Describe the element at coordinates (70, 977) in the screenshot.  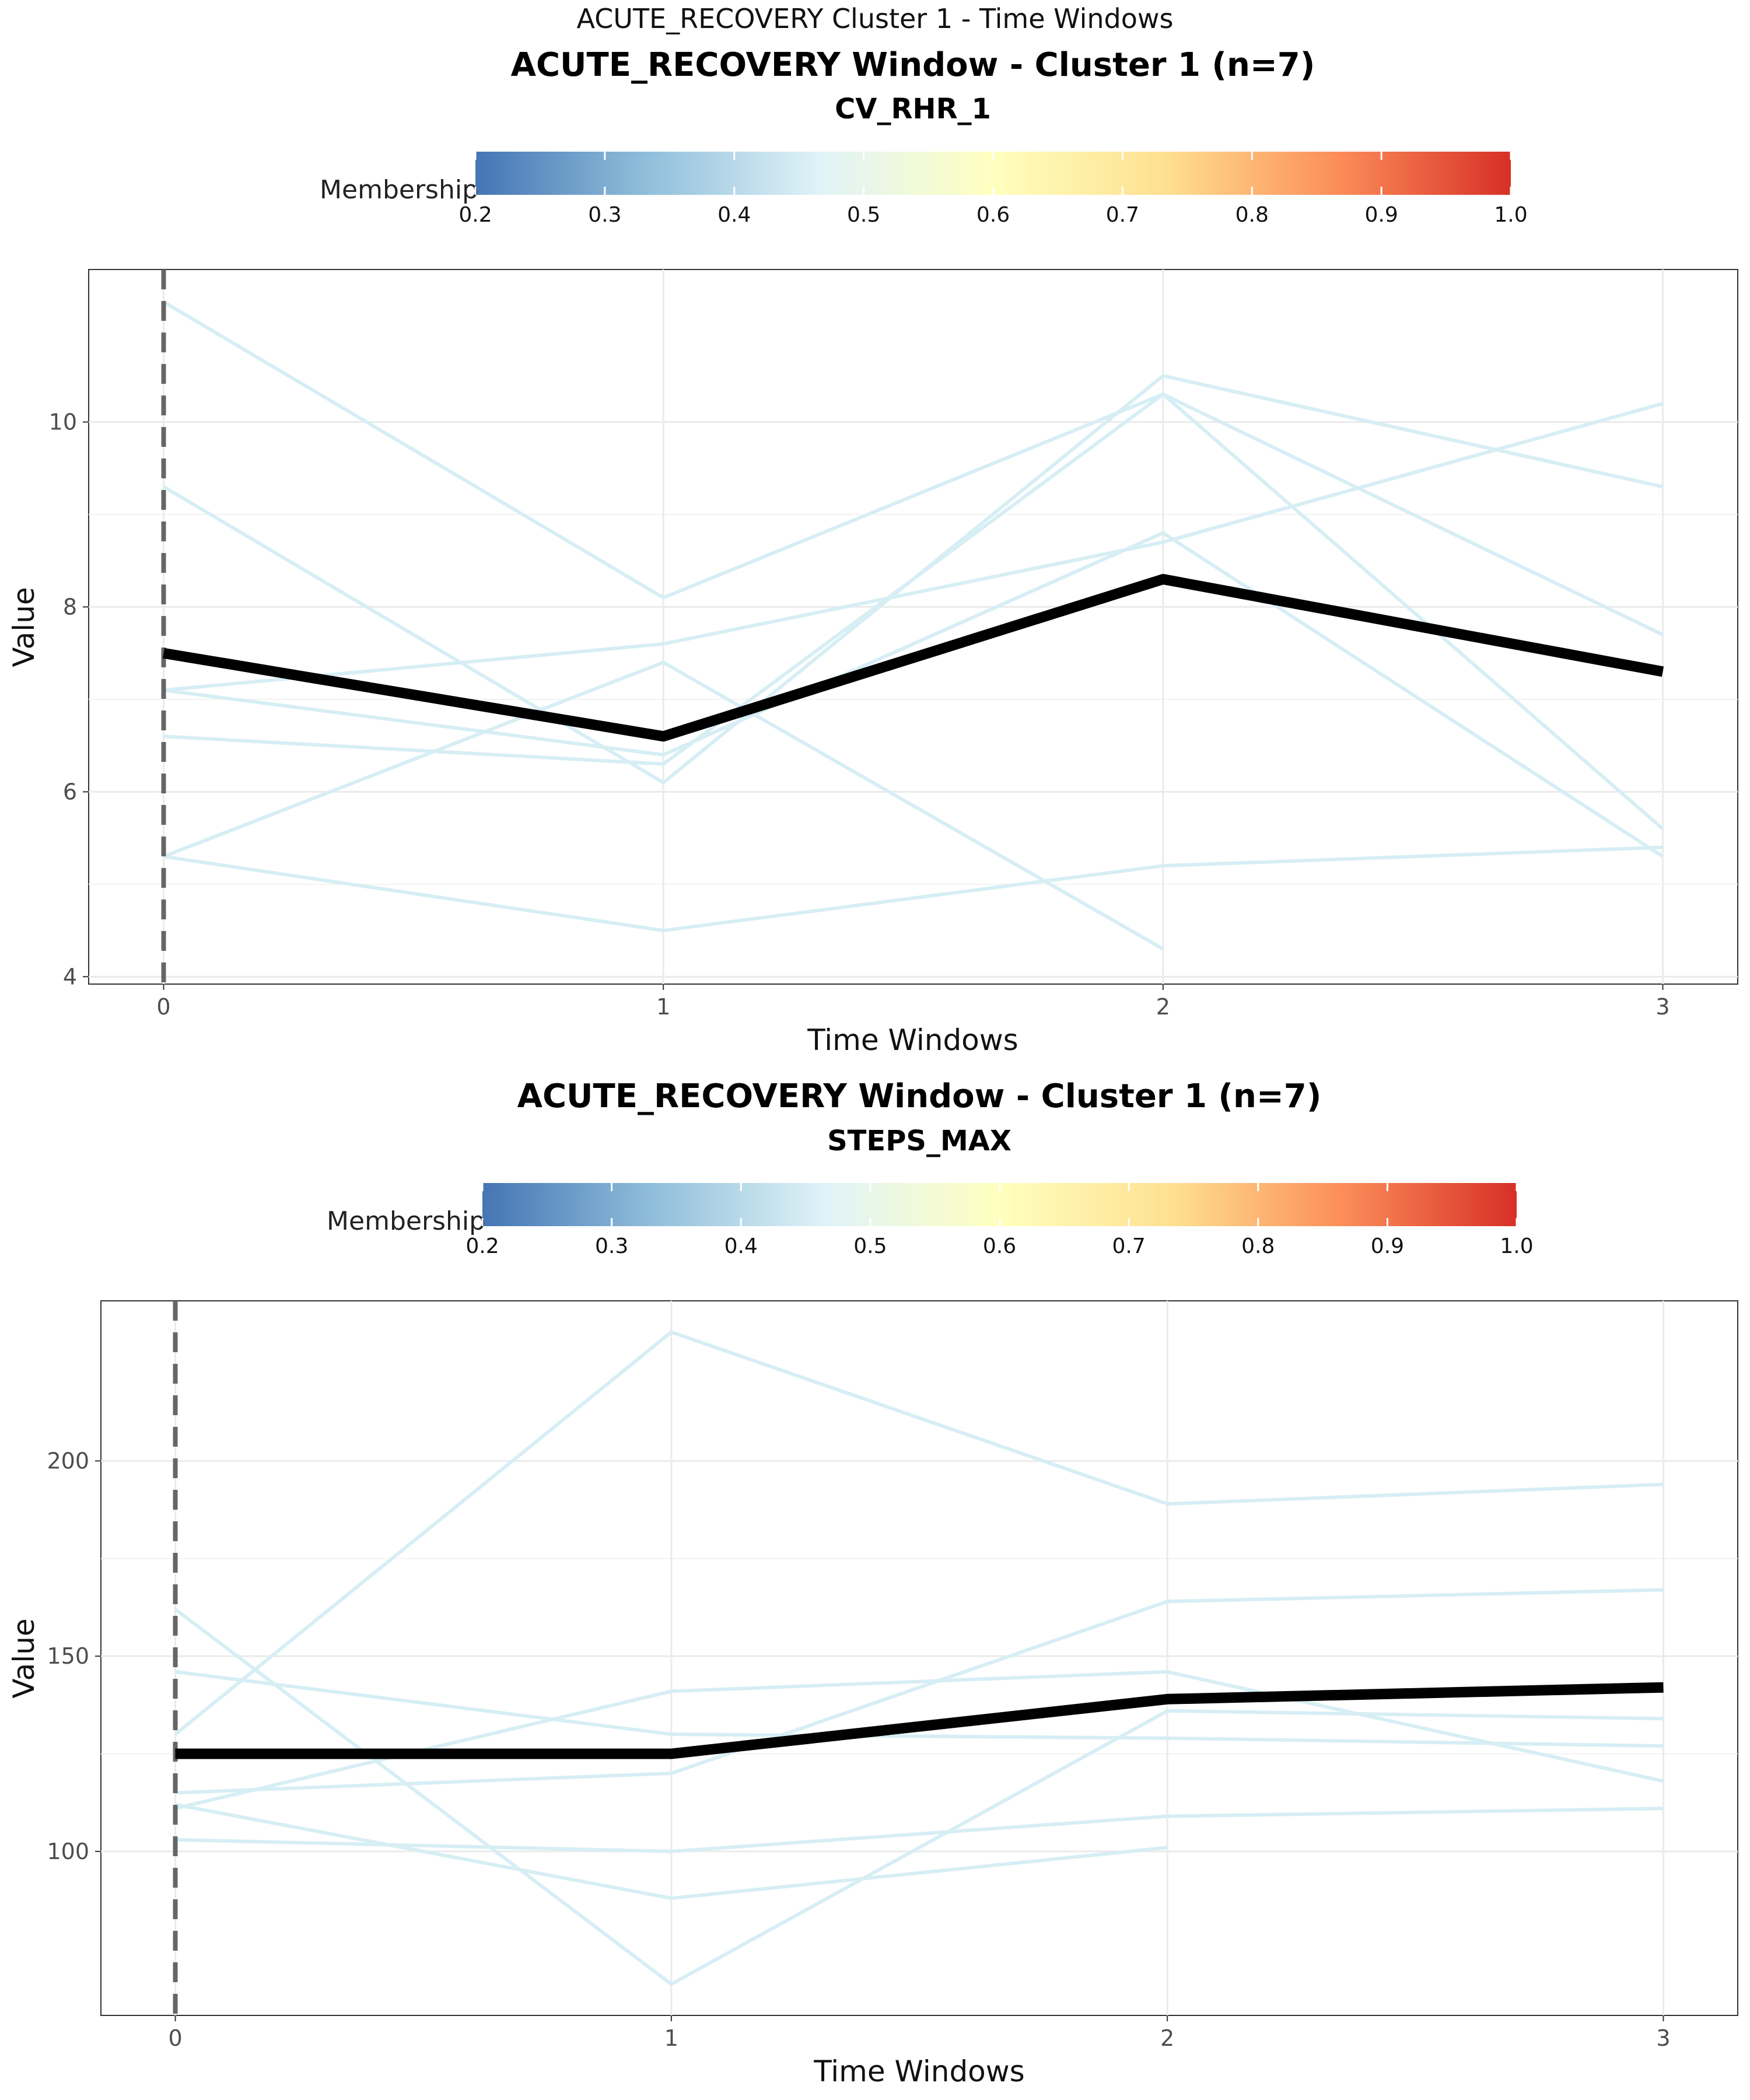
I see `y-tick-label: 4` at that location.